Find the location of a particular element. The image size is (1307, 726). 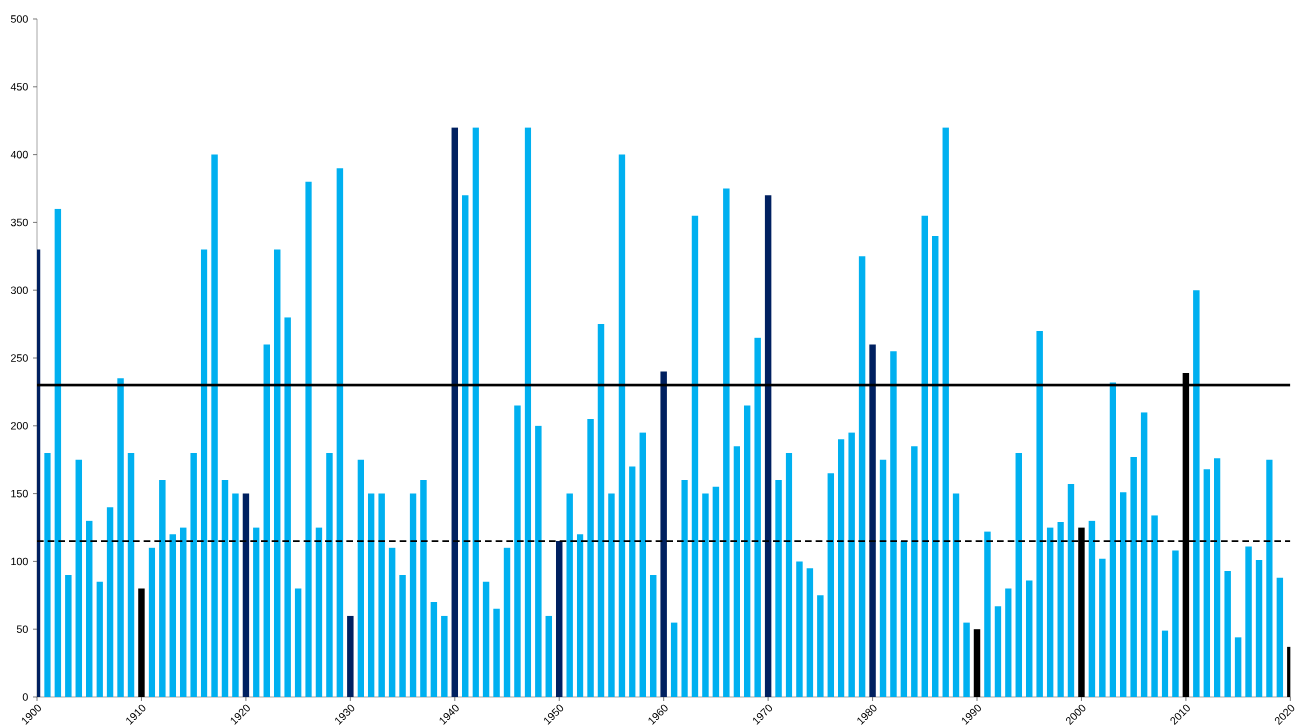

y-tick-label: 350 is located at coordinates (19, 222).